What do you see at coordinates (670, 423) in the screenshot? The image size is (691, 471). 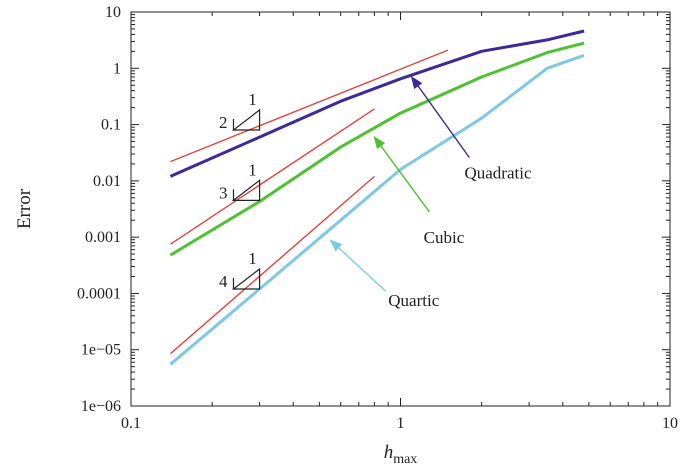 I see `x-tick-label: 10` at bounding box center [670, 423].